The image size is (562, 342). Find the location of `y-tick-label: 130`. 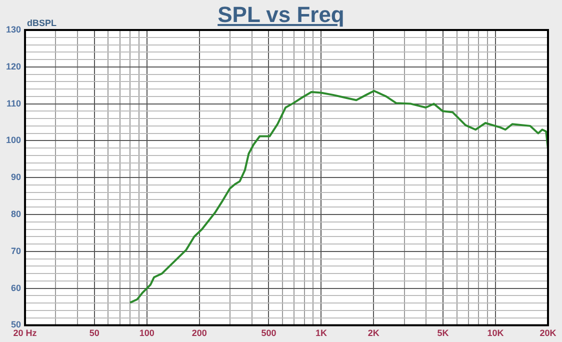

y-tick-label: 130 is located at coordinates (14, 29).